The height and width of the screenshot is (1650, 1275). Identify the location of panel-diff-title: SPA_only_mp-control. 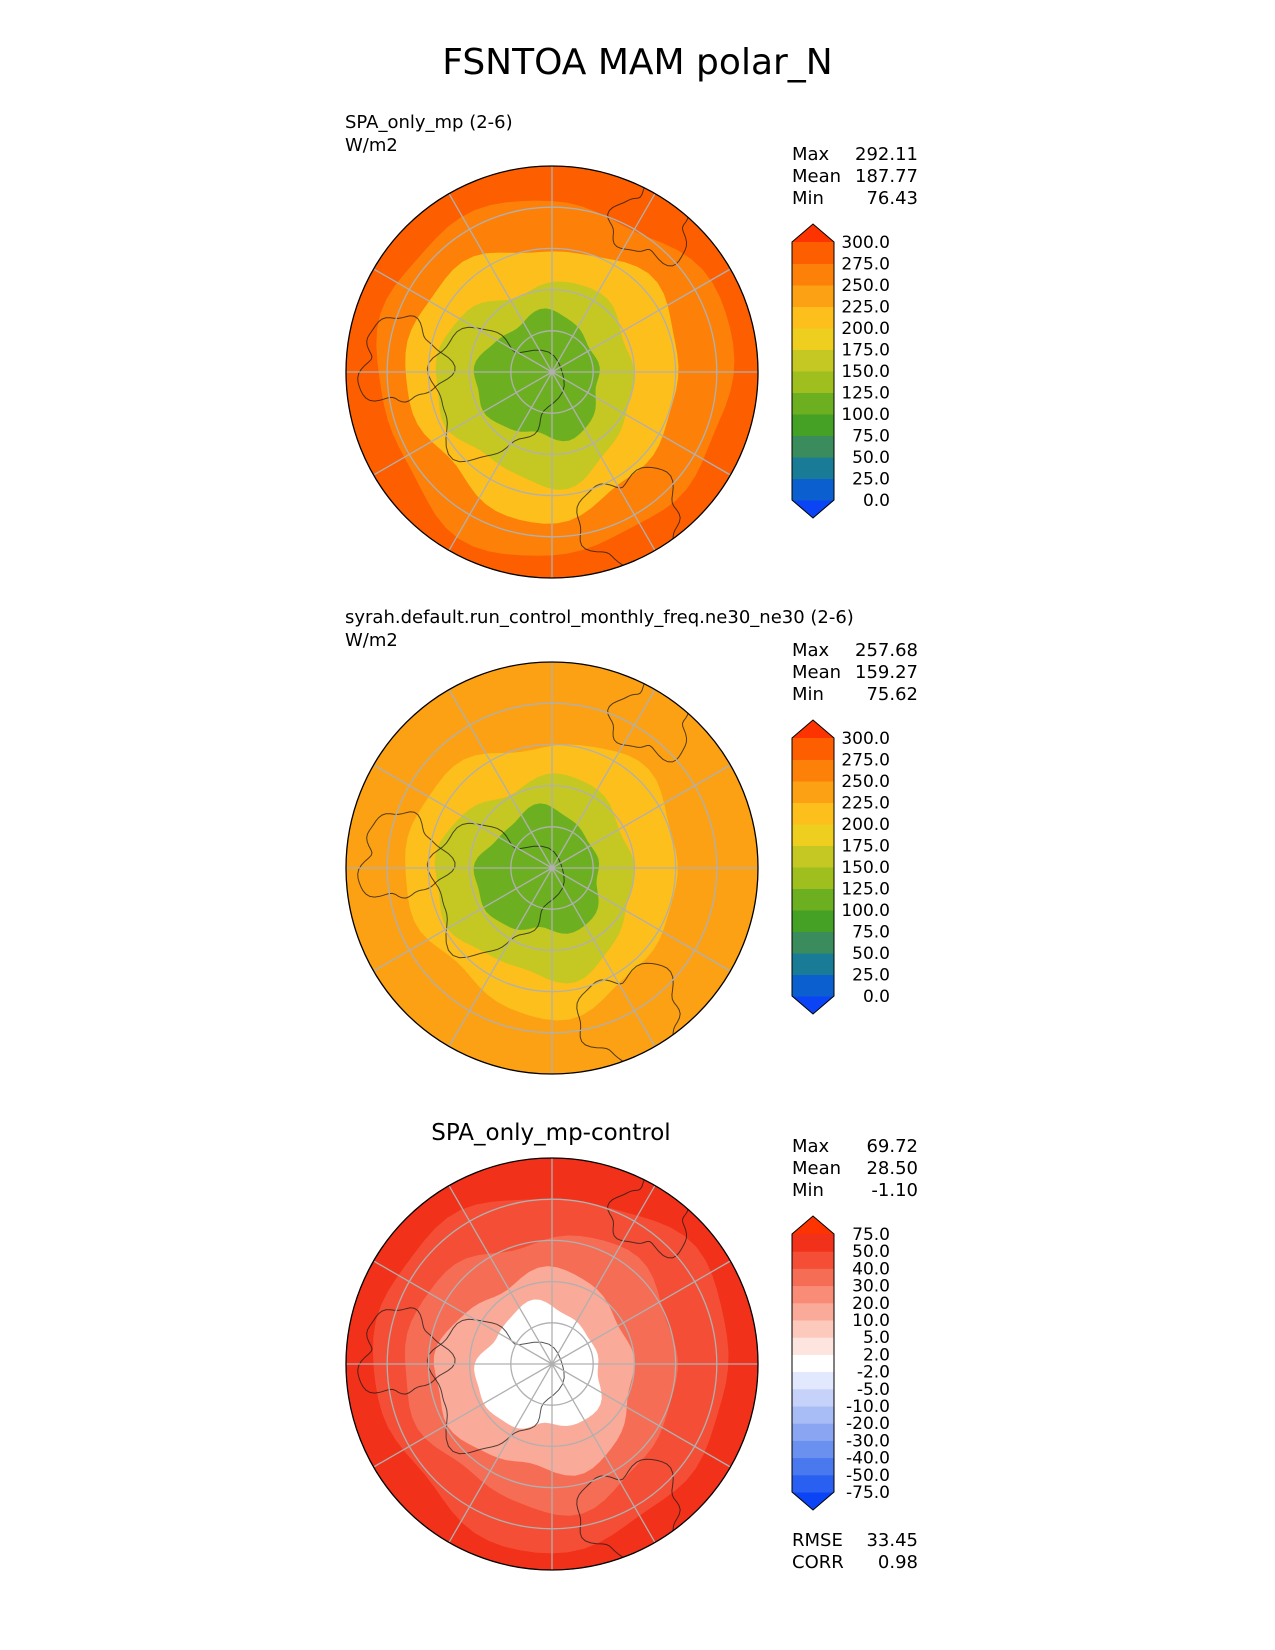
(551, 1133).